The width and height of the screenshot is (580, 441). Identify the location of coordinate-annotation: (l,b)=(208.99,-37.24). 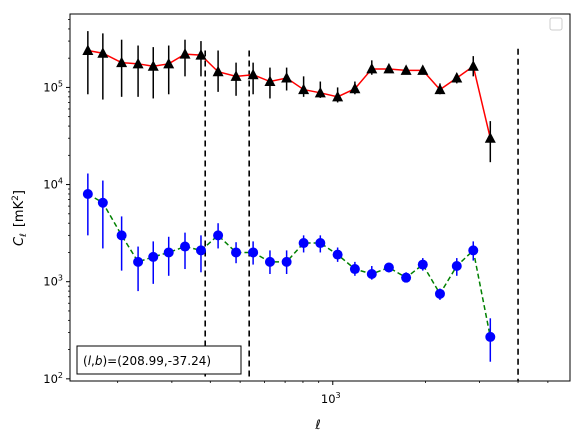
(159, 360).